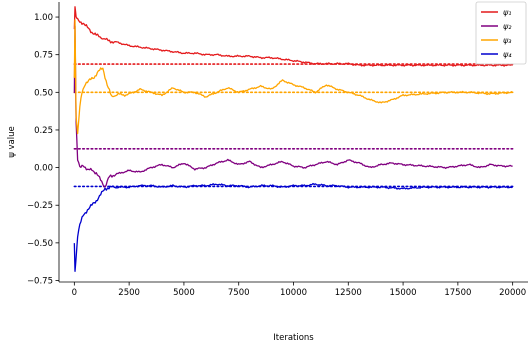 This screenshot has width=530, height=345. I want to click on legend-label: ψ₃, so click(507, 40).